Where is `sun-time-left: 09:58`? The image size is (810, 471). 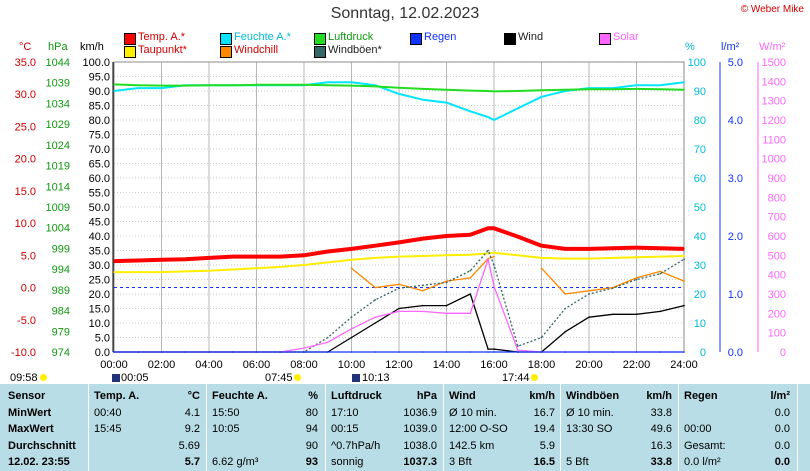
sun-time-left: 09:58 is located at coordinates (24, 378).